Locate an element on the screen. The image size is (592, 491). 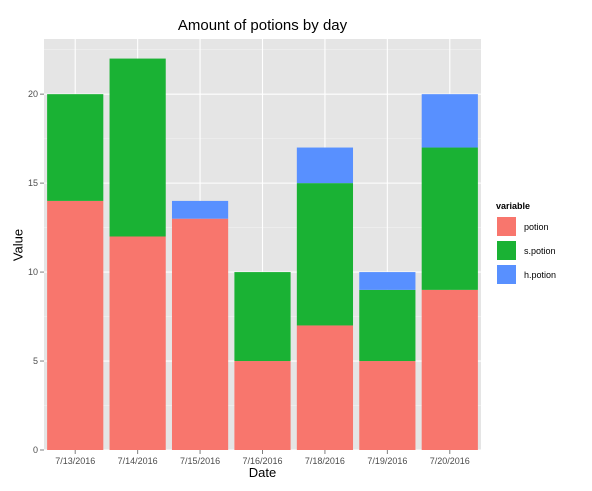
legend-item-potion: potion is located at coordinates (526, 226).